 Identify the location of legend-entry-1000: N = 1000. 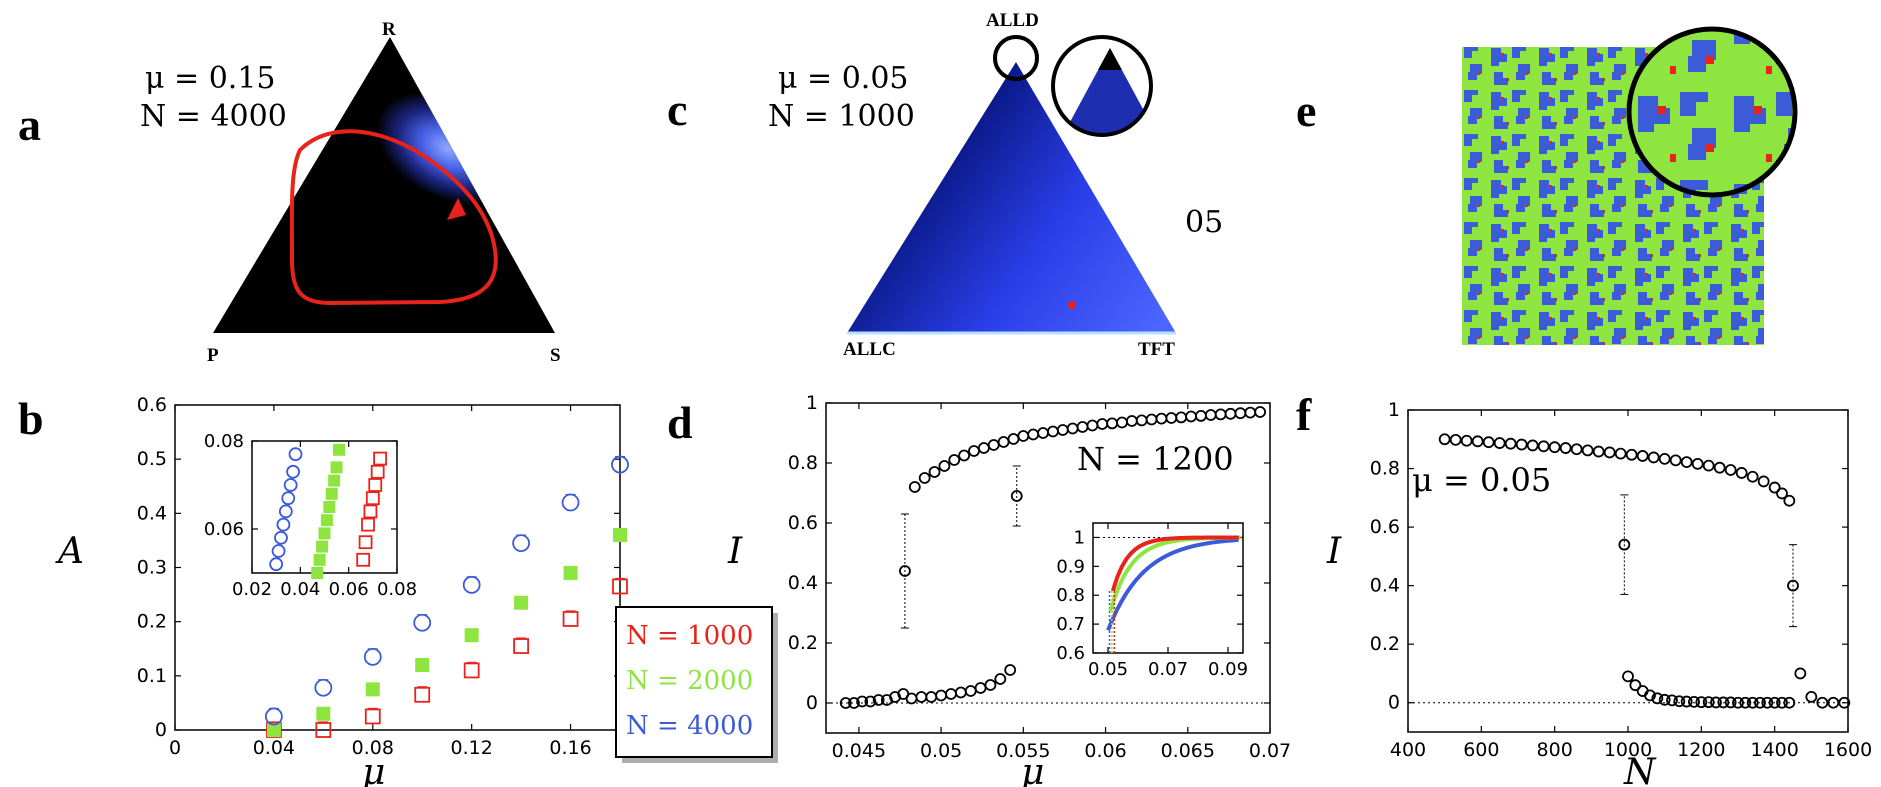
(689, 636).